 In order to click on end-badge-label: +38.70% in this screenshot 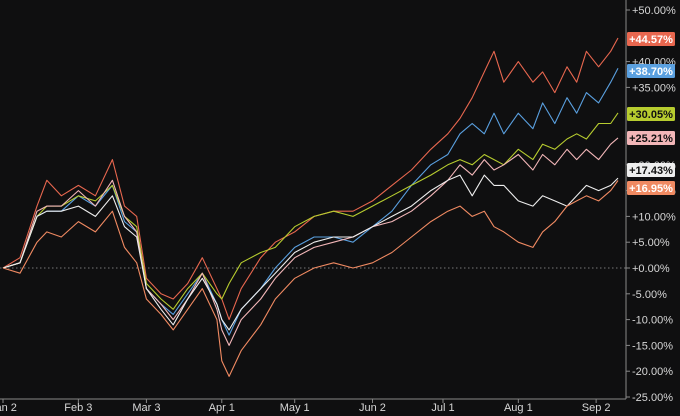, I will do `click(651, 72)`.